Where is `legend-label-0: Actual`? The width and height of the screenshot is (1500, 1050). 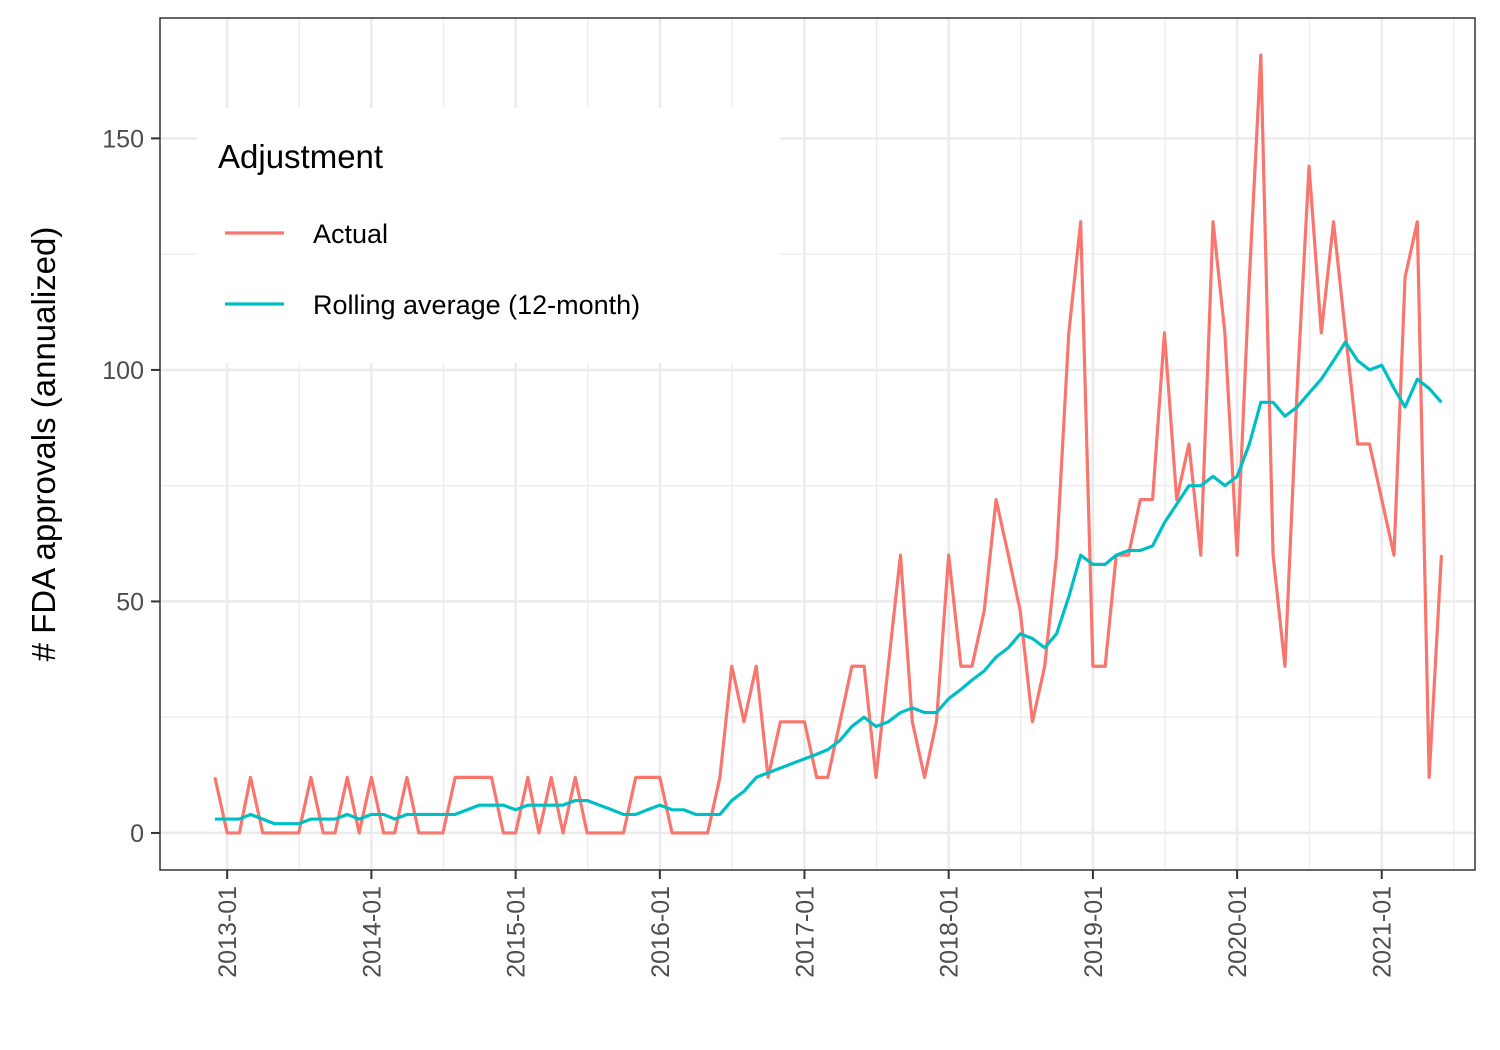
legend-label-0: Actual is located at coordinates (350, 234).